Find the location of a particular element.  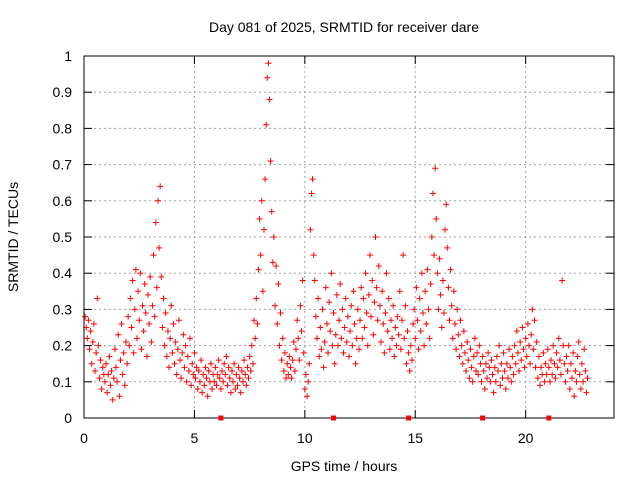

x-axis-markers is located at coordinates (385, 418).